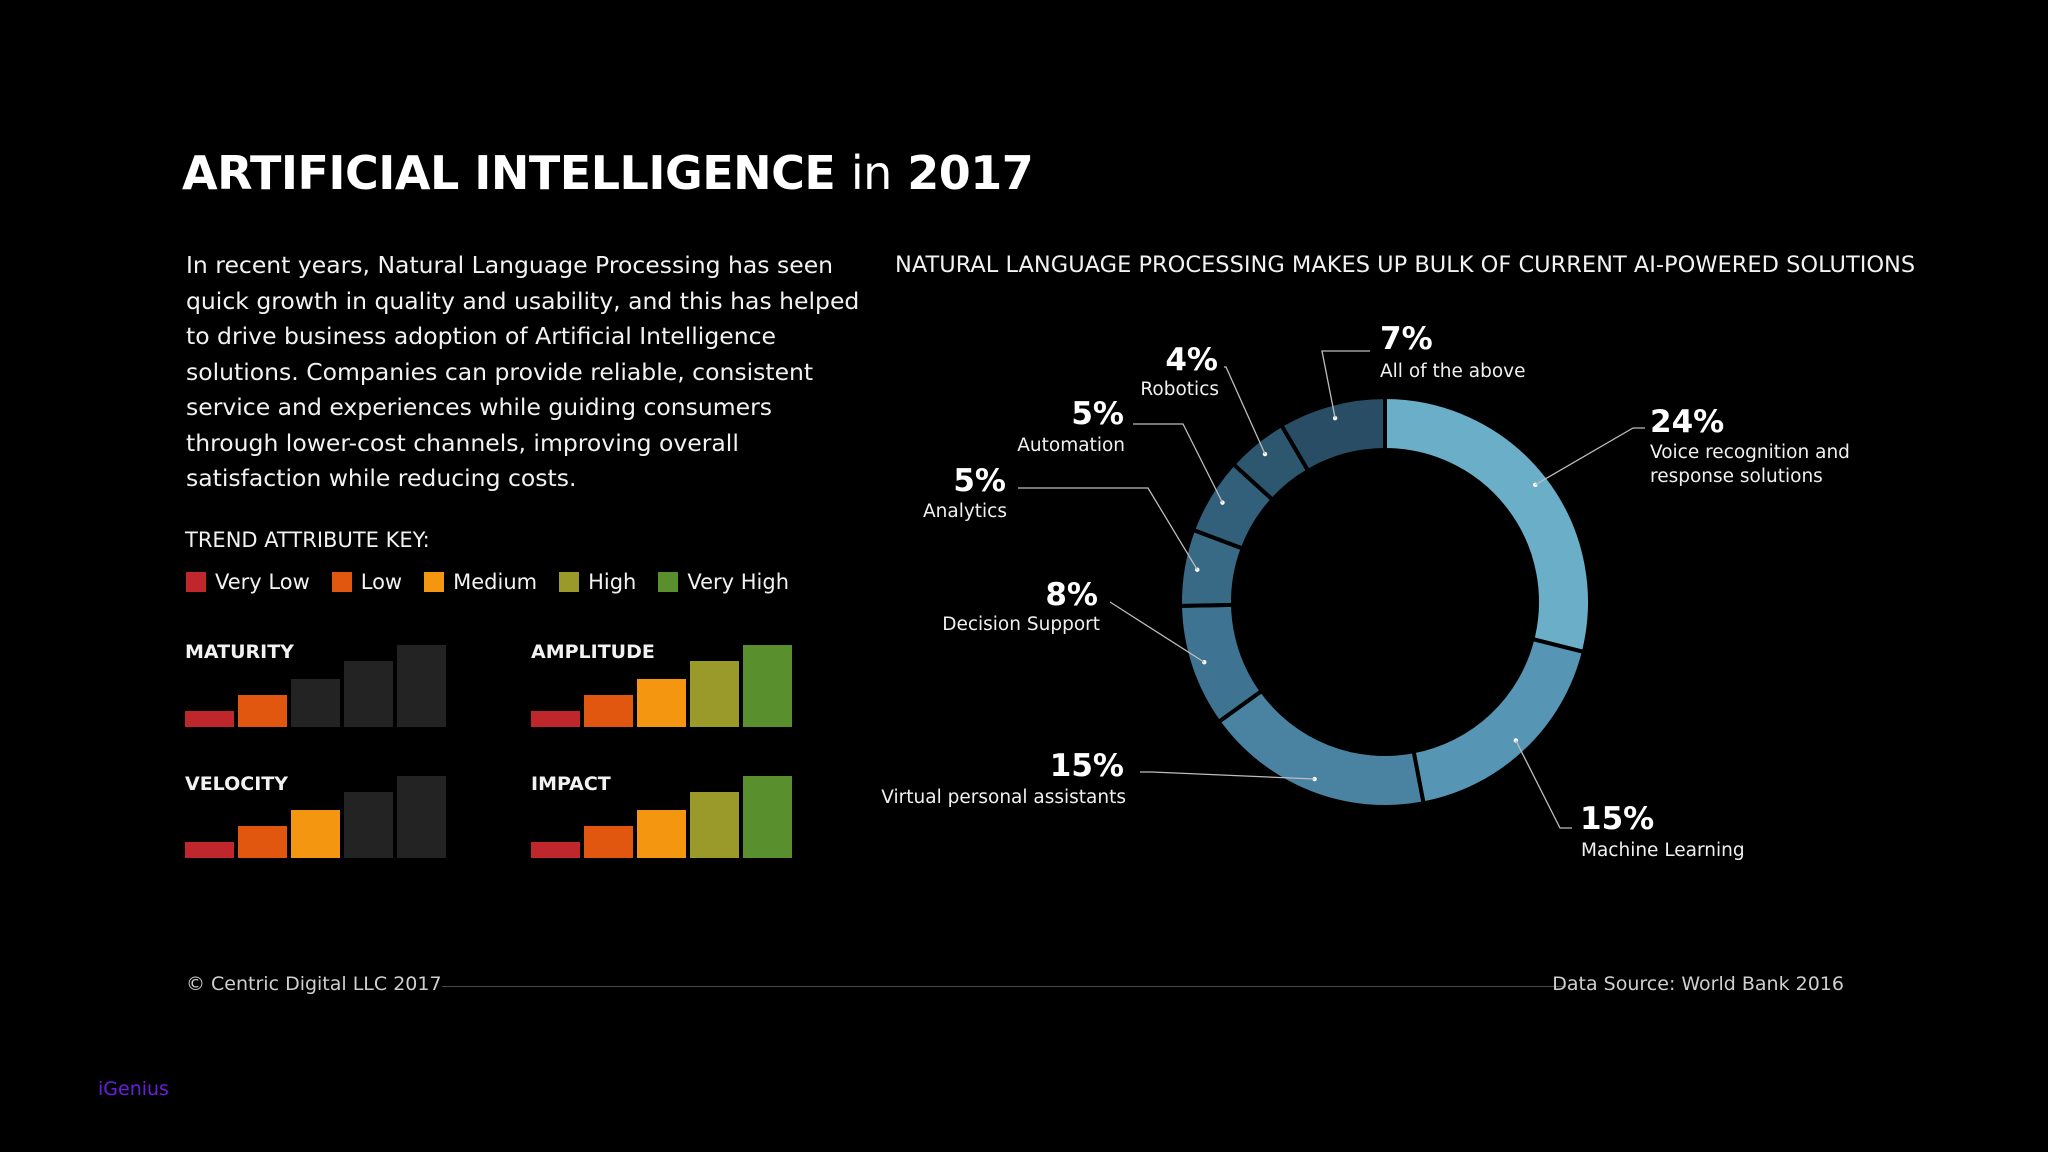 This screenshot has height=1152, width=2048. Describe the element at coordinates (612, 582) in the screenshot. I see `legend-label-high: High` at that location.